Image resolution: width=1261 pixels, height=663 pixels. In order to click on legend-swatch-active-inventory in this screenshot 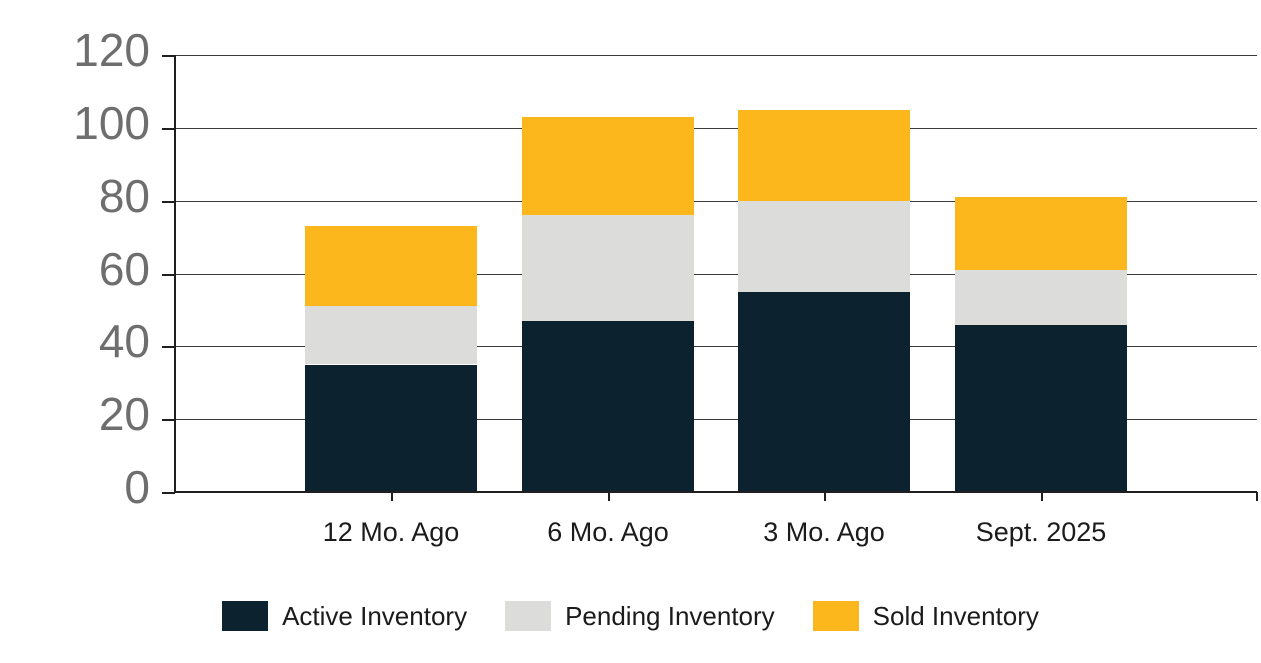, I will do `click(245, 616)`.